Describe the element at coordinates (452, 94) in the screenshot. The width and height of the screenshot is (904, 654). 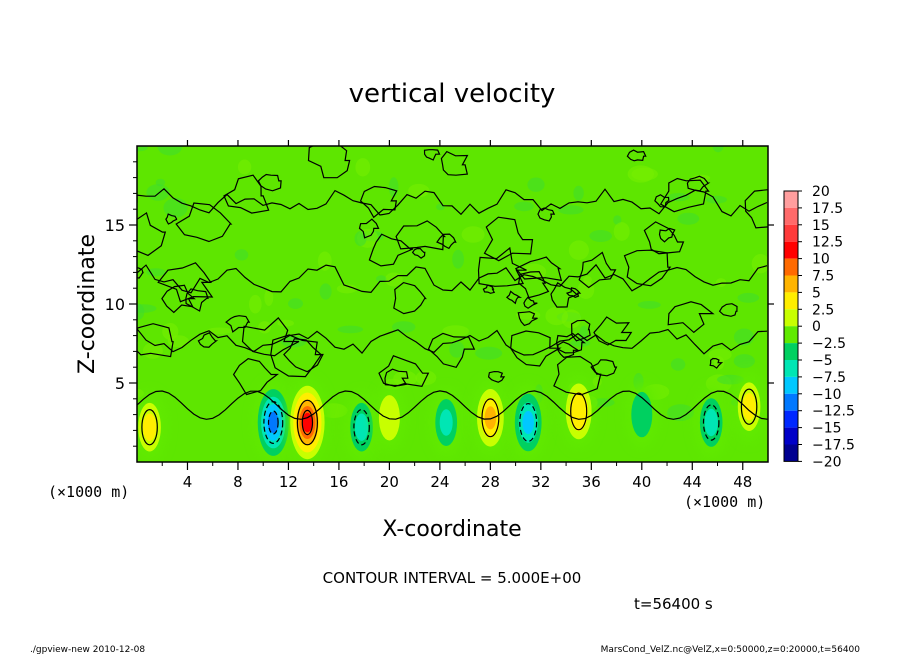
I see `chart-title: vertical velocity` at that location.